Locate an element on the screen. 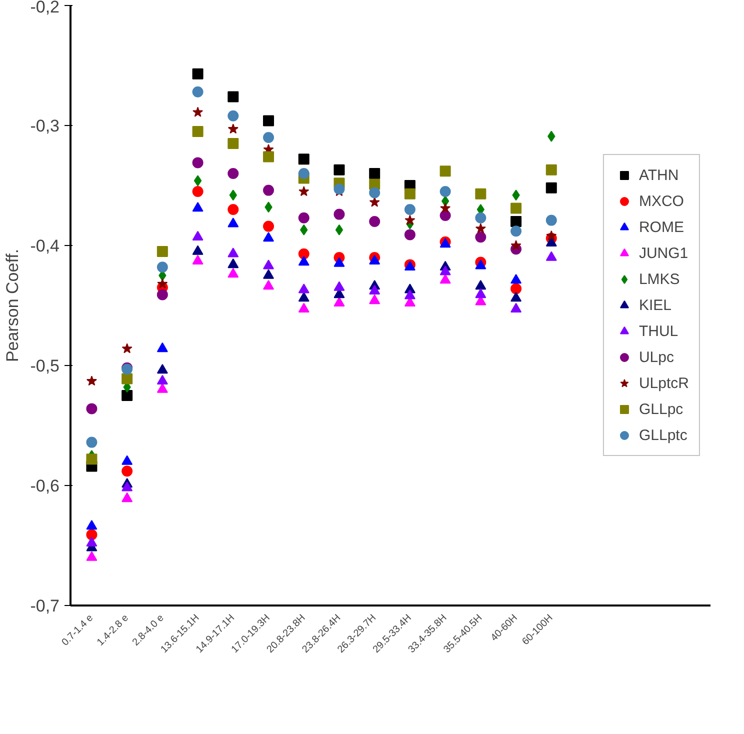 The height and width of the screenshot is (734, 744). legend-label: ULpc is located at coordinates (656, 357).